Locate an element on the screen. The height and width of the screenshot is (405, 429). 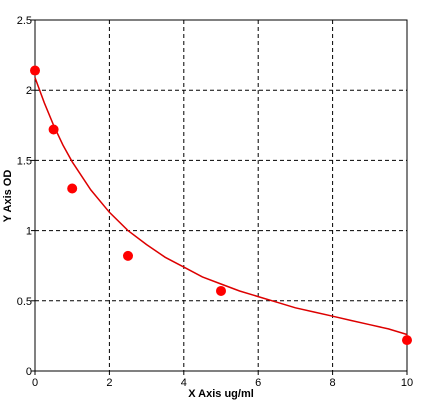
y-tick-label: 1 is located at coordinates (29, 232).